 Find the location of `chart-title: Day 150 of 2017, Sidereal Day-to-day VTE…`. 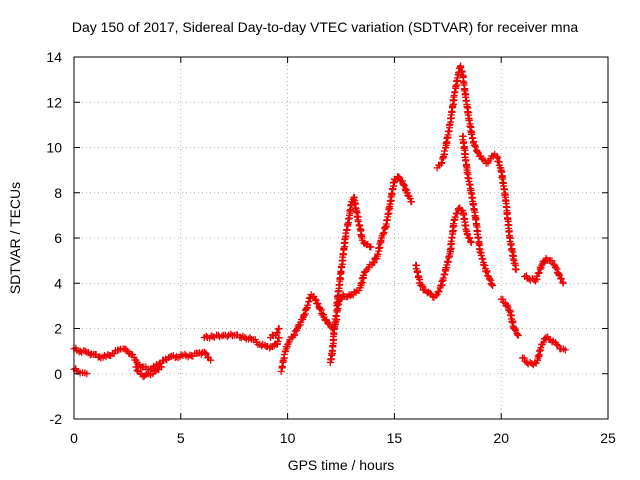

chart-title: Day 150 of 2017, Sidereal Day-to-day VTE… is located at coordinates (325, 27).